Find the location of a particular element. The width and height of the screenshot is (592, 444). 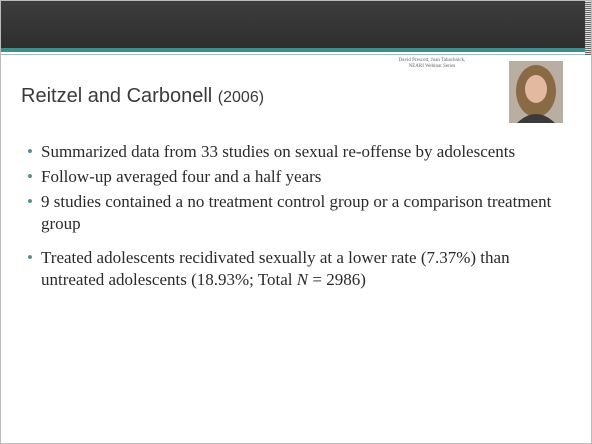

bullet-text-italic: N is located at coordinates (302, 279).